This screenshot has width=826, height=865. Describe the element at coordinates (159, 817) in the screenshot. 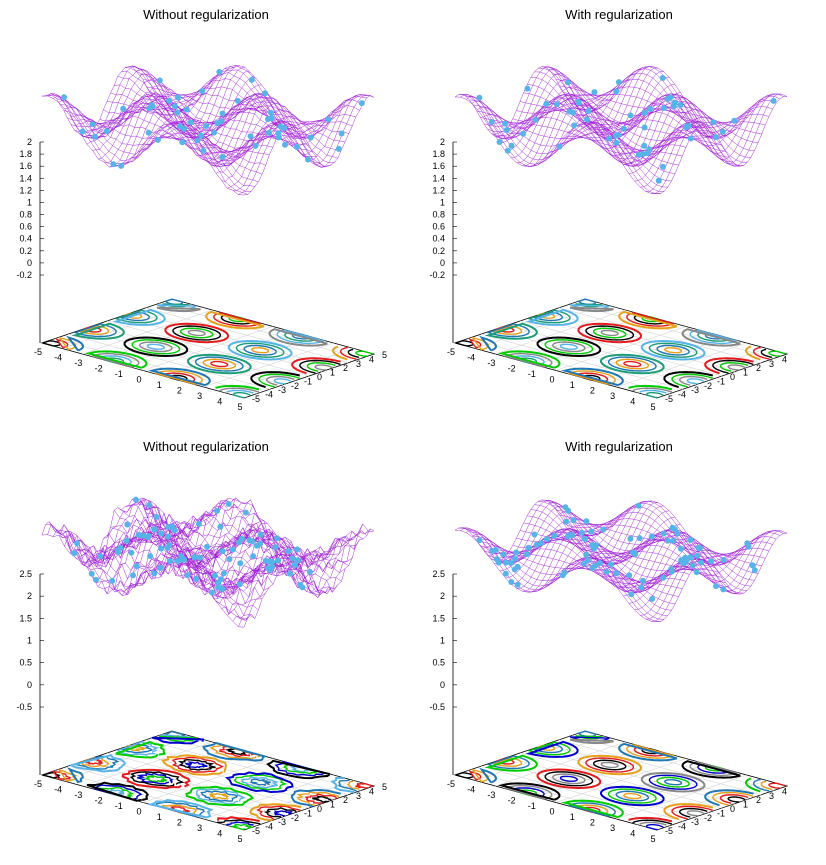

I see `x-tick-label: 1` at that location.